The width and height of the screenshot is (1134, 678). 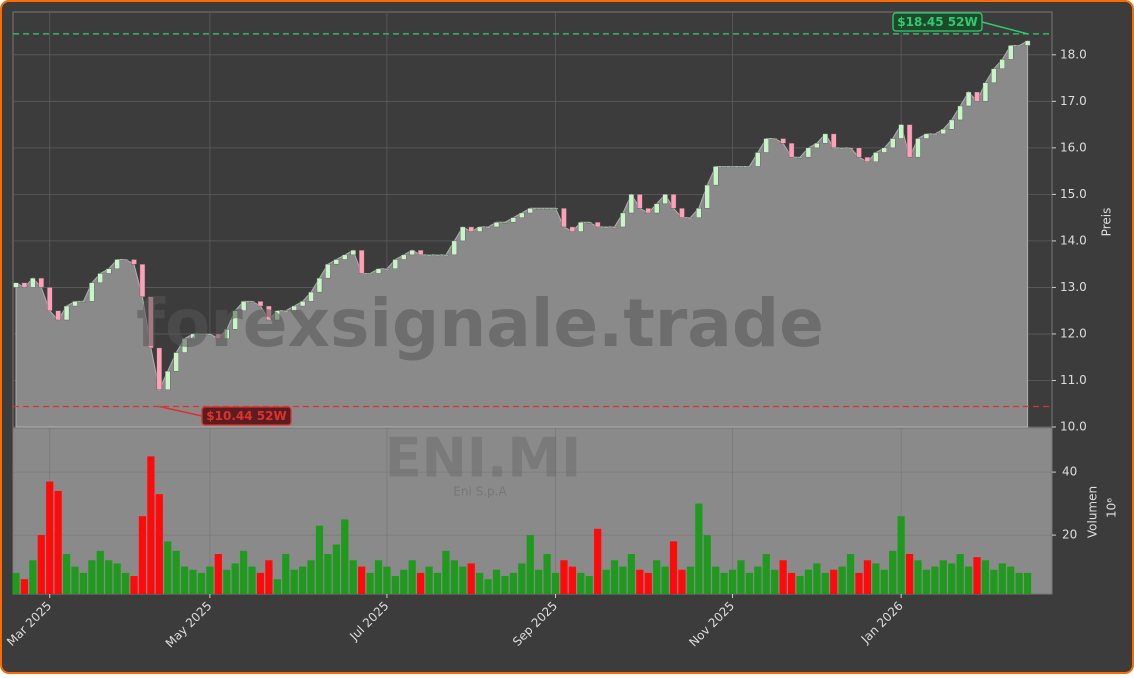 I want to click on y-axis-label: Preis, so click(x=1107, y=222).